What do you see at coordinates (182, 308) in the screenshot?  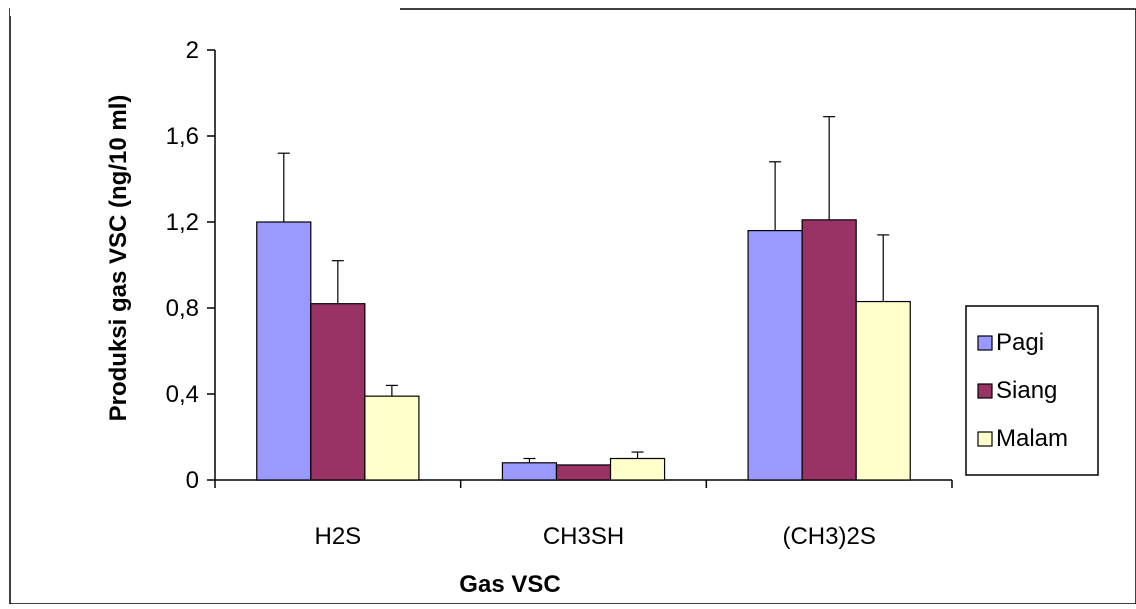 I see `y-tick-label: 0,8` at bounding box center [182, 308].